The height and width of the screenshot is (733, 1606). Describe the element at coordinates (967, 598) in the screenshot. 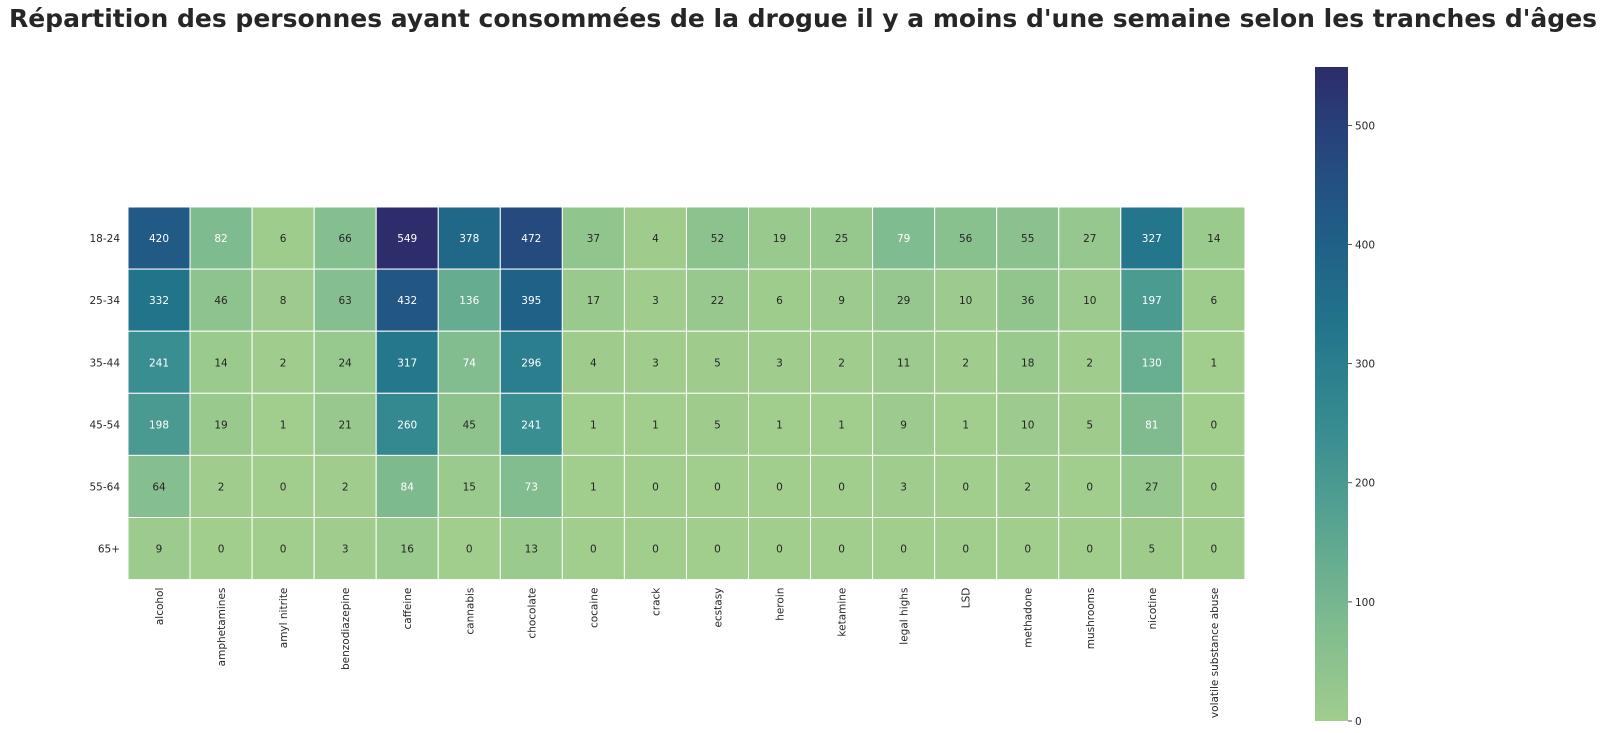

I see `column-tick-label: LSD` at that location.